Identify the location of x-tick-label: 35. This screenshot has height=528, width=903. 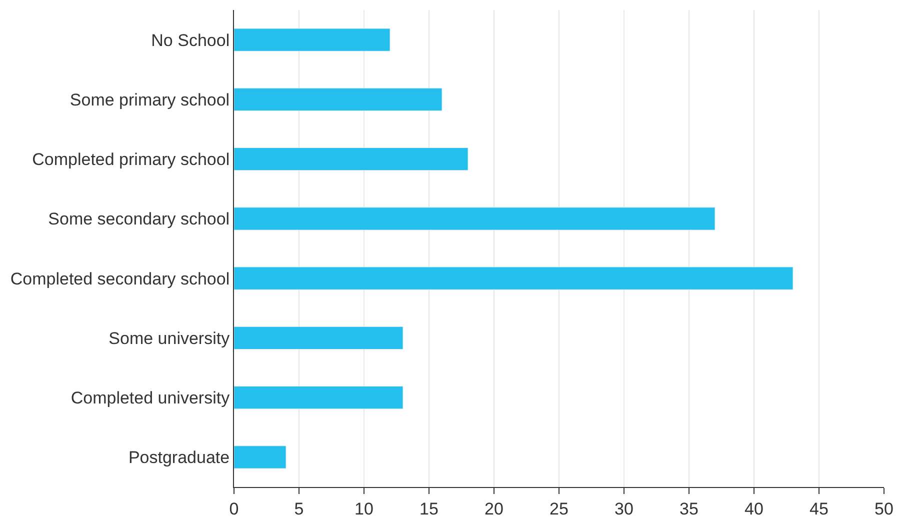
(689, 508).